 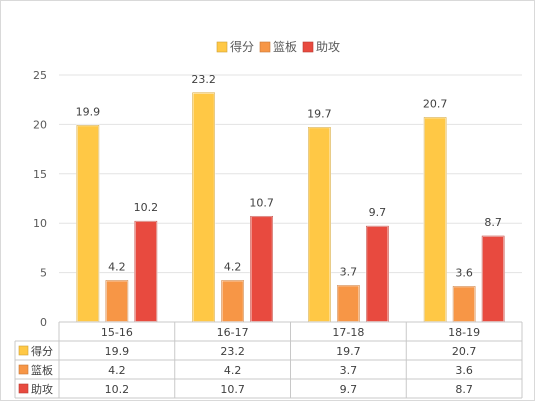 What do you see at coordinates (265, 47) in the screenshot?
I see `legend-swatch-篮板` at bounding box center [265, 47].